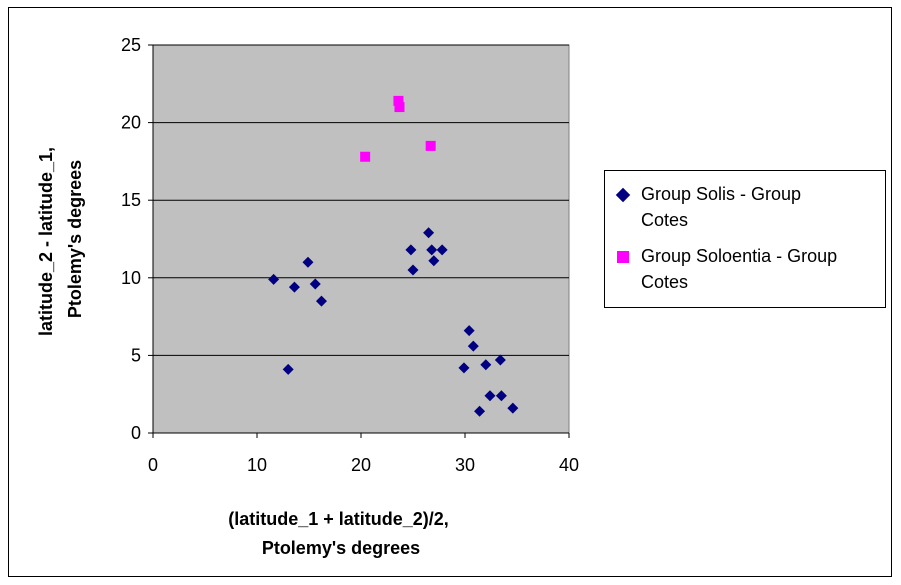 This screenshot has width=901, height=585. I want to click on legend-label-solis-line-2: Cotes, so click(665, 220).